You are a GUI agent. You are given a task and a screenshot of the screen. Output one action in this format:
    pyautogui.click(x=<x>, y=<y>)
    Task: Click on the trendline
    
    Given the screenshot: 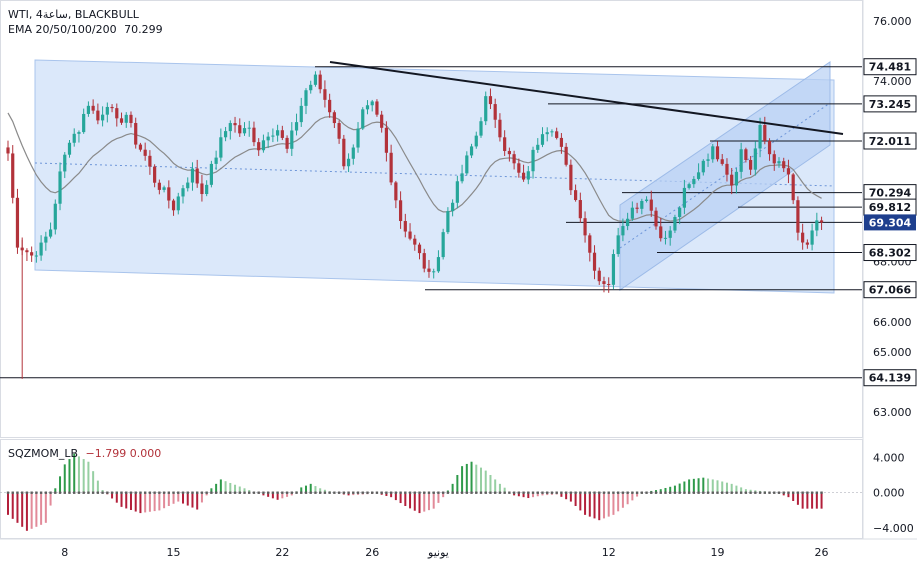 What is the action you would take?
    pyautogui.click(x=586, y=98)
    